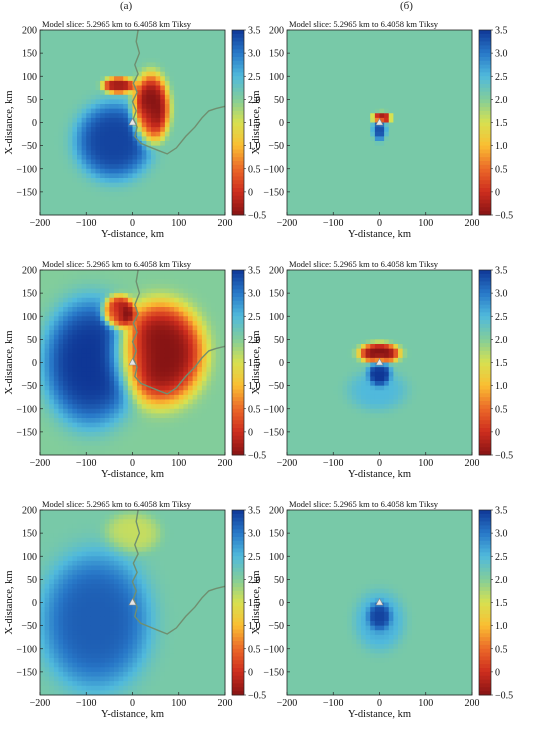 The image size is (550, 729). What do you see at coordinates (273, 169) in the screenshot?
I see `y-tick-label: −100` at bounding box center [273, 169].